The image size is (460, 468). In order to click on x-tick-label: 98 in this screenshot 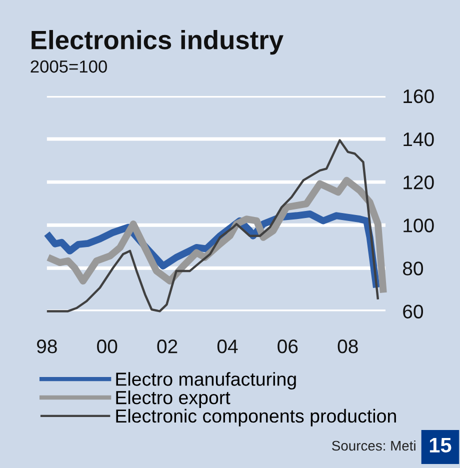, I will do `click(47, 347)`.